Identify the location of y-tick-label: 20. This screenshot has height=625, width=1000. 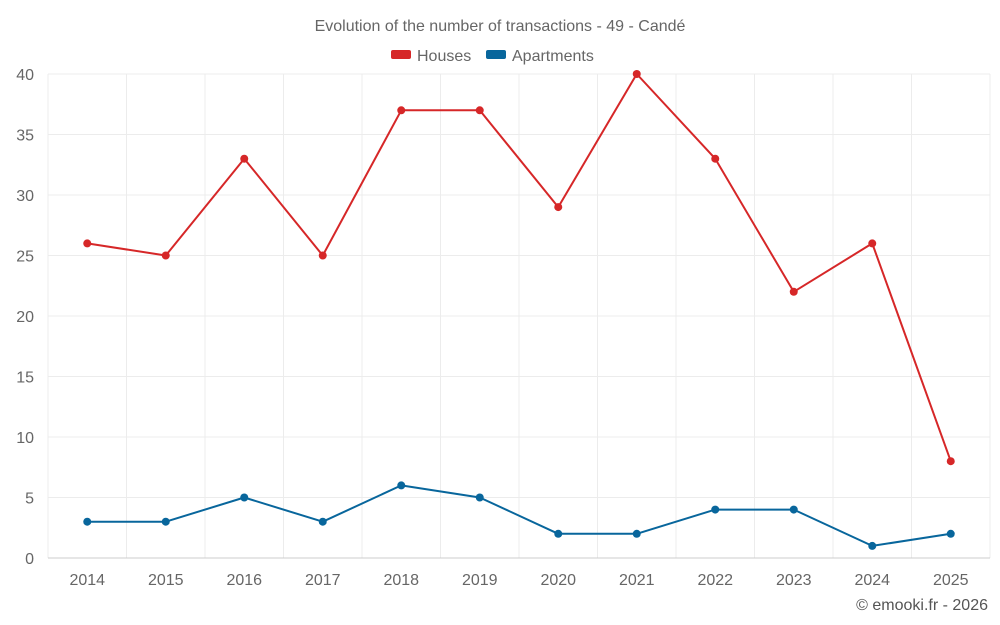
(25, 317).